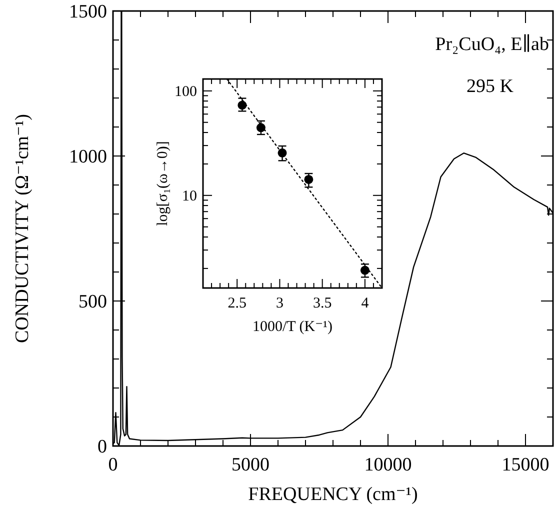 The height and width of the screenshot is (516, 560). I want to click on y-axis-title: log[σ₁(ω→0)], so click(163, 183).